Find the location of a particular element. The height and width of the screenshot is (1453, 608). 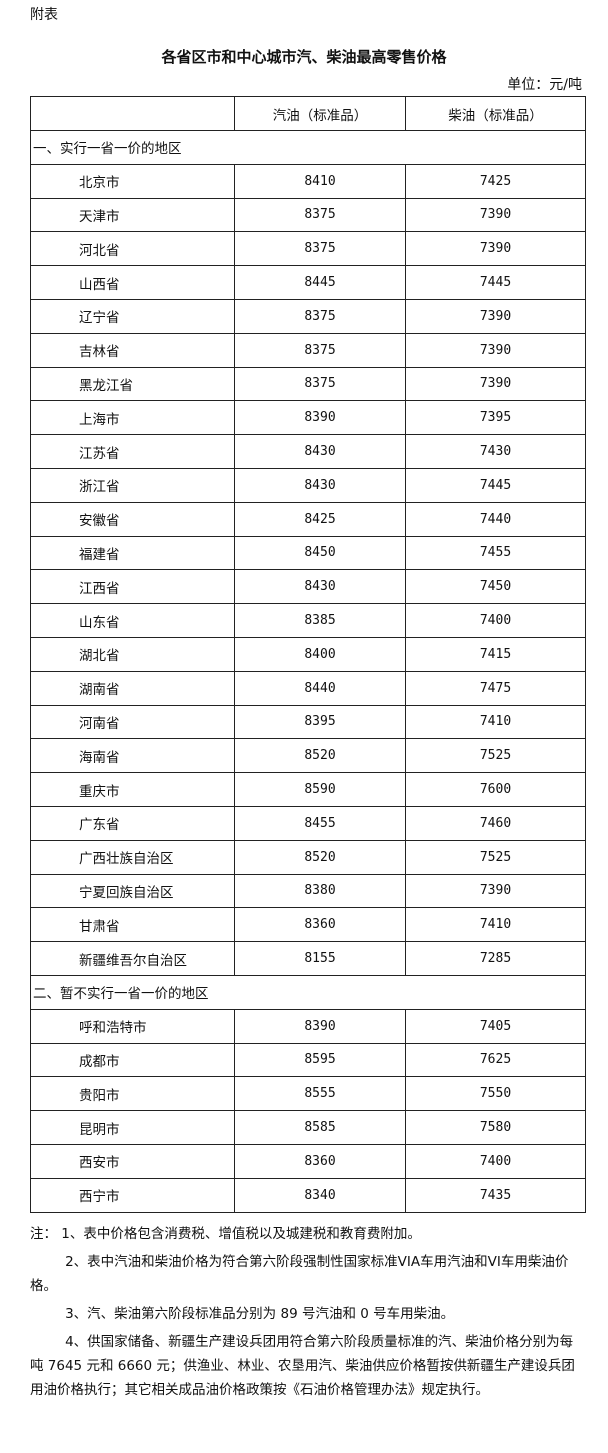

section-title: 二、暂不实行一省一价的地区 is located at coordinates (308, 992).